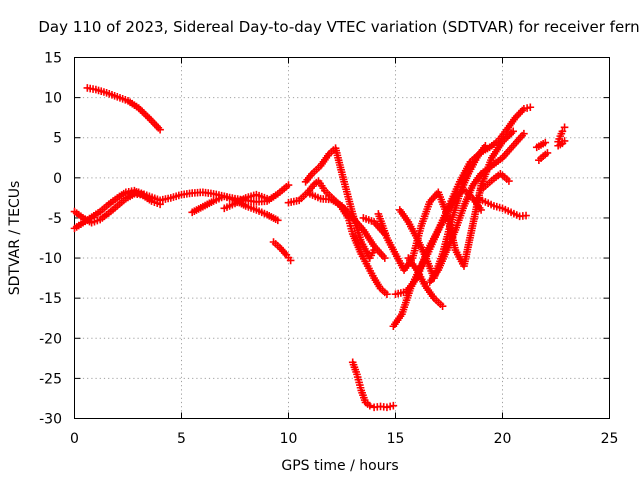  Describe the element at coordinates (50, 239) in the screenshot. I see `y-tick-labels: -30 -25 -20 -15 -10 -5 0 5 10 15` at that location.